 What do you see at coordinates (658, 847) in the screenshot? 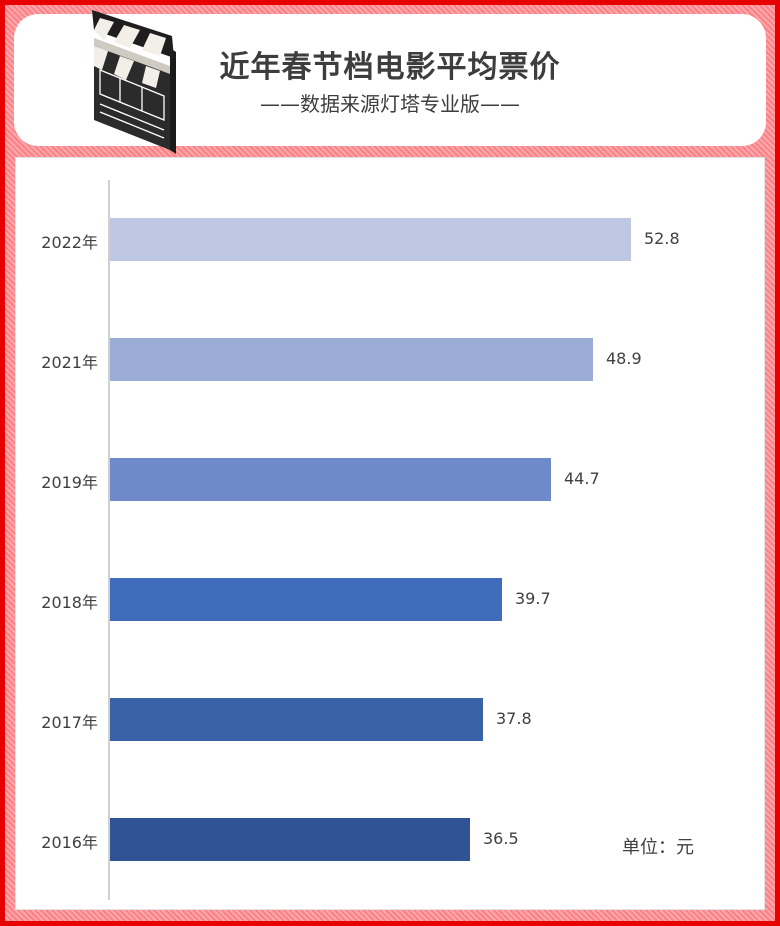
I see `unit-label: 单位：元` at bounding box center [658, 847].